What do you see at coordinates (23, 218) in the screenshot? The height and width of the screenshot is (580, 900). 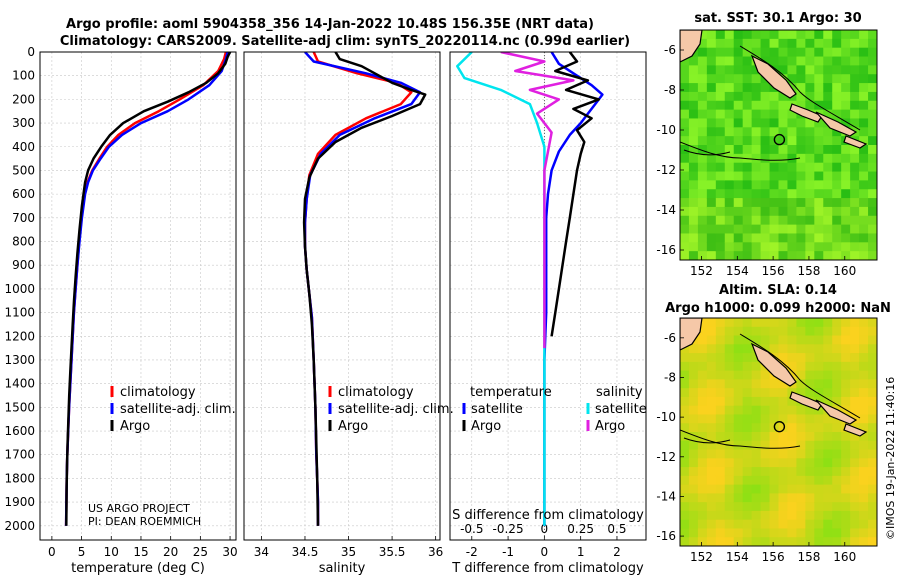 I see `y-tick-label: 700` at bounding box center [23, 218].